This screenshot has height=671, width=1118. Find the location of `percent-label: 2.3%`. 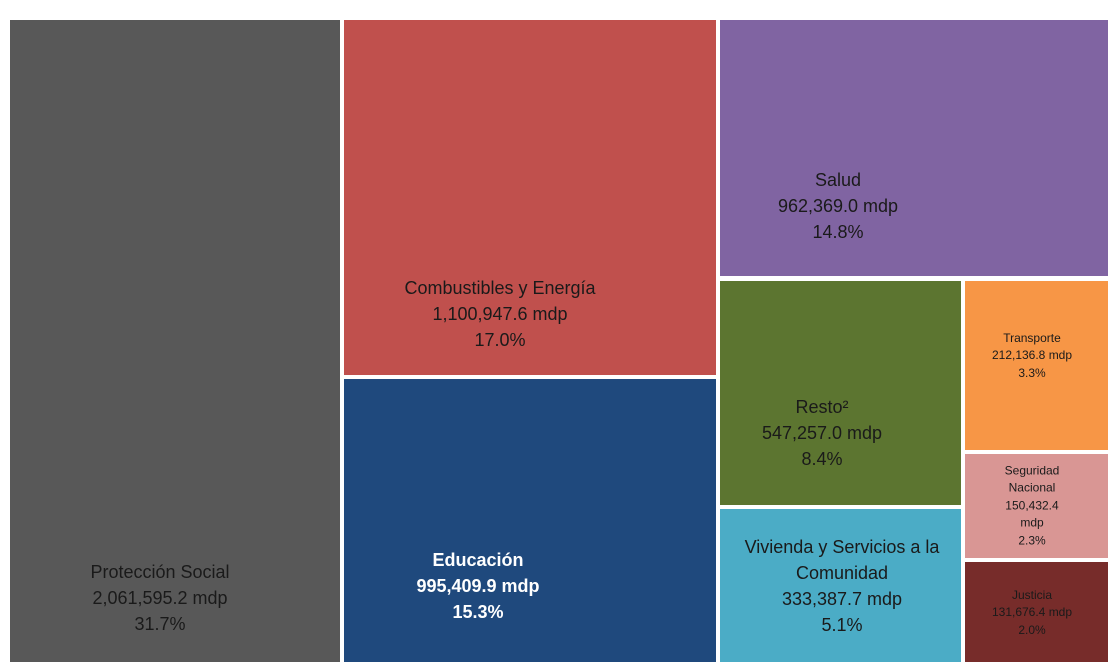

percent-label: 2.3% is located at coordinates (1032, 540).